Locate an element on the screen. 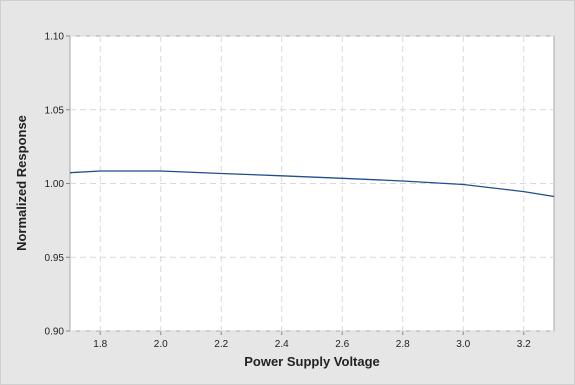  y-tick-label: 1.10 is located at coordinates (55, 37).